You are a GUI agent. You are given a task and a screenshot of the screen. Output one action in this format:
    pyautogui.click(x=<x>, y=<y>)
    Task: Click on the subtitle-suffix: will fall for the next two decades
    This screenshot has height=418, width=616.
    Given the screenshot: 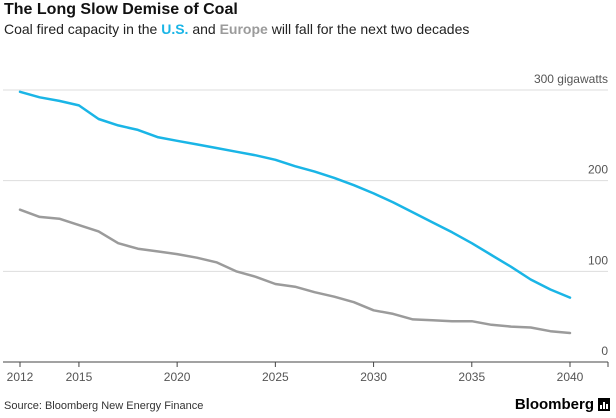 What is the action you would take?
    pyautogui.click(x=368, y=29)
    